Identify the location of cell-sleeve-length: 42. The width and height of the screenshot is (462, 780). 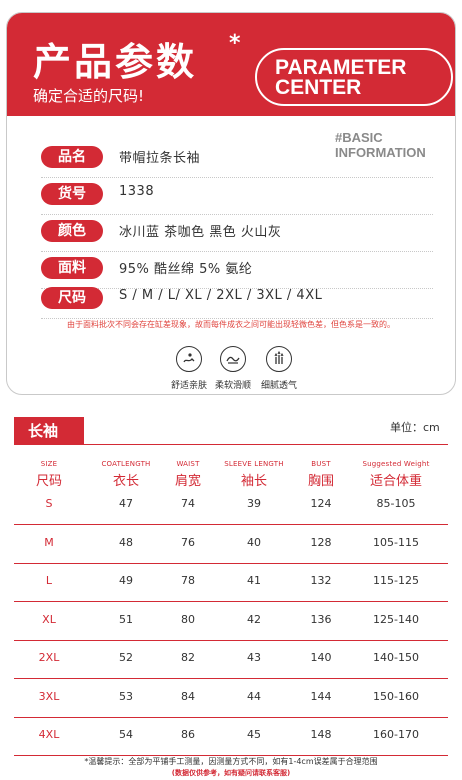
(254, 619).